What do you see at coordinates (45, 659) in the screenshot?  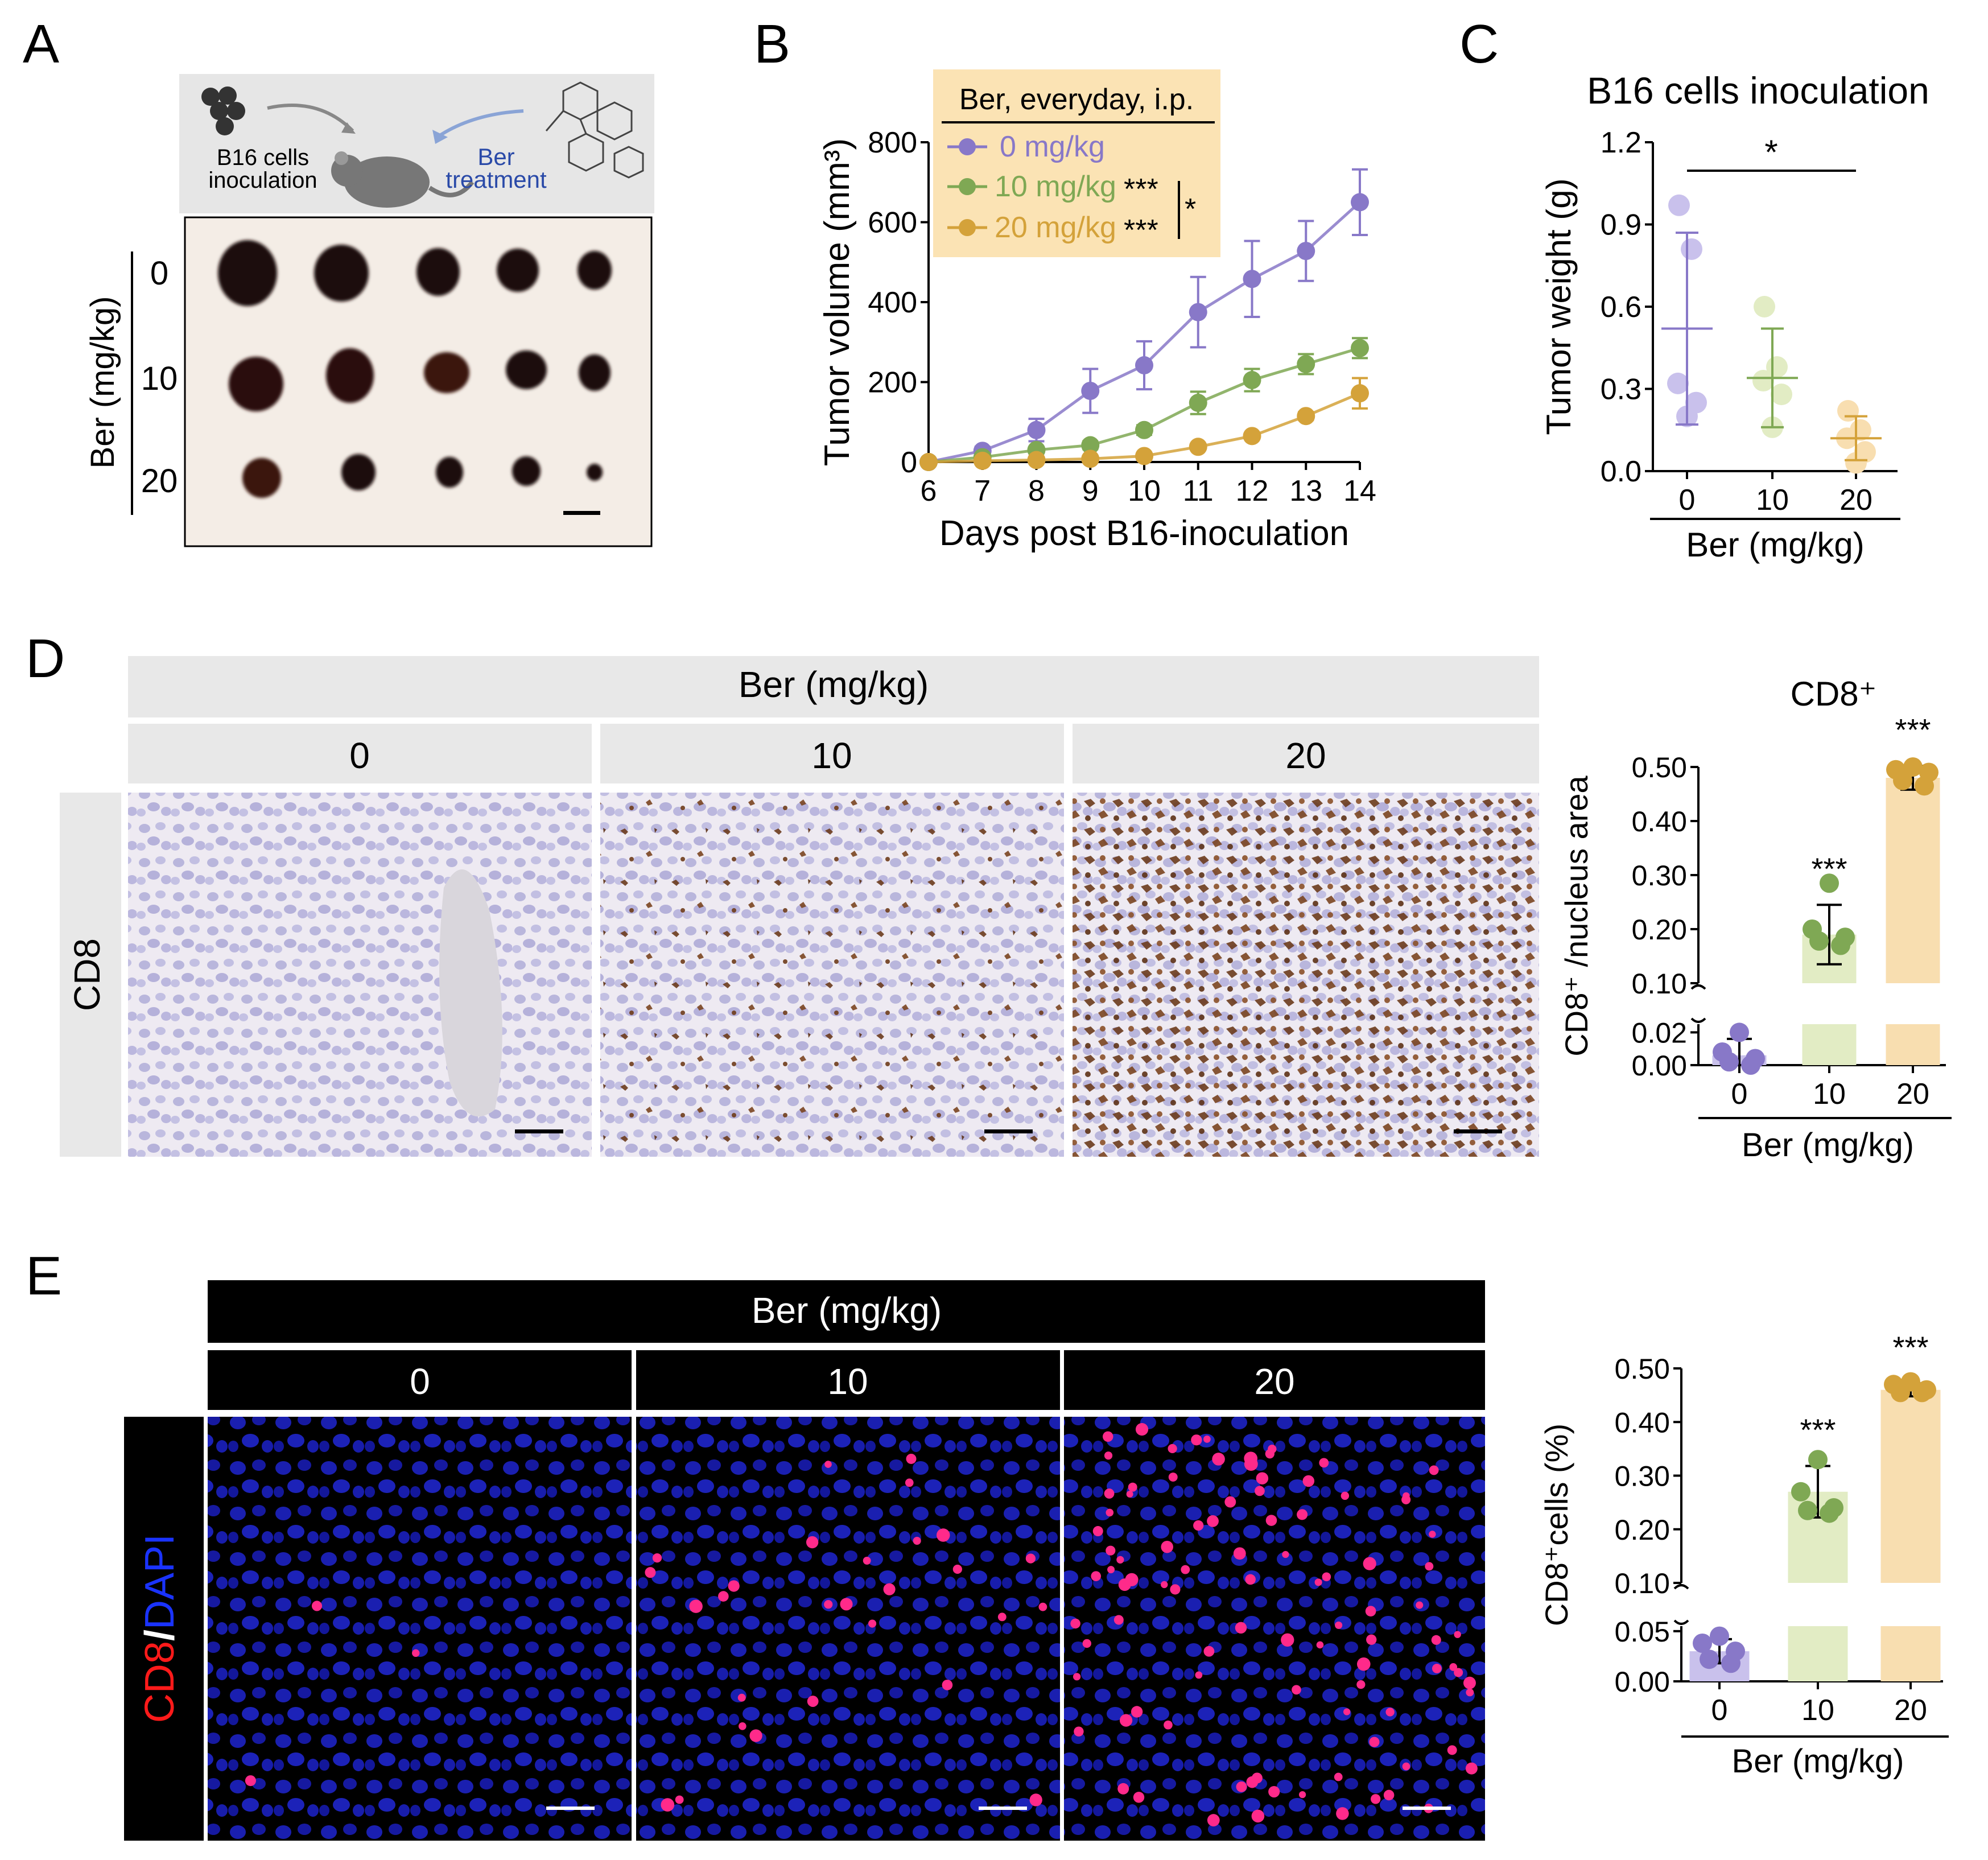 I see `panel-letter-d: D` at bounding box center [45, 659].